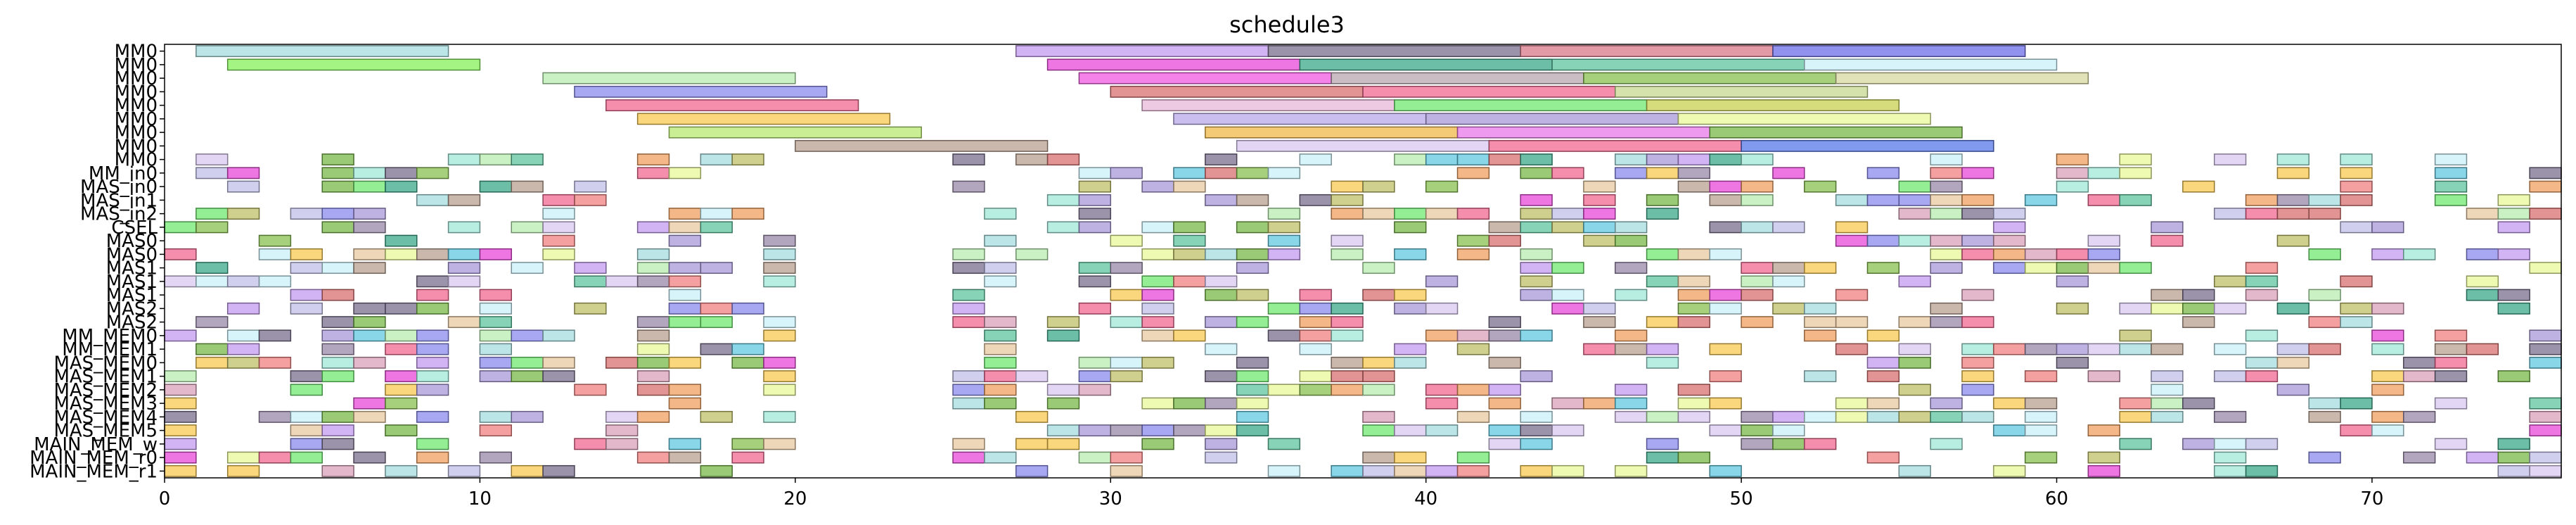  Describe the element at coordinates (119, 214) in the screenshot. I see `y-tick-label: MAS_in2` at that location.